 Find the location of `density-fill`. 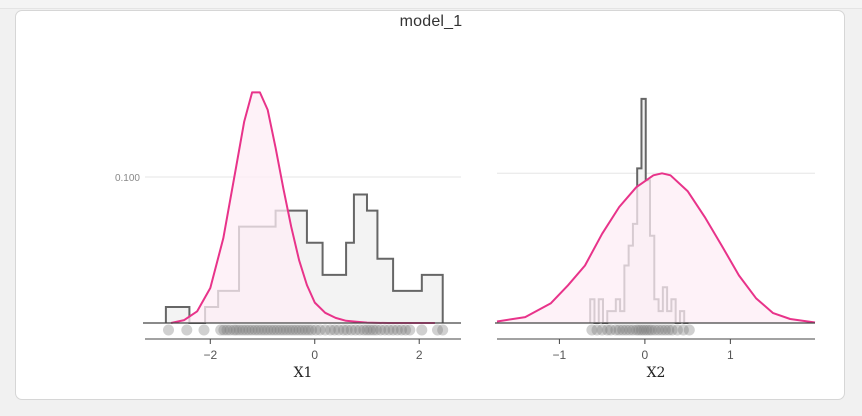

density-fill is located at coordinates (656, 248).